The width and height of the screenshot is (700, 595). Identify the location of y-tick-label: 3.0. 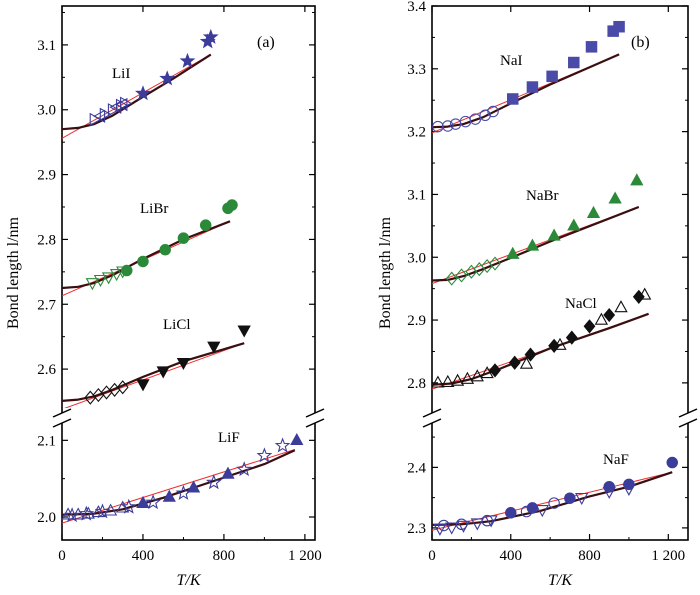
(416, 258).